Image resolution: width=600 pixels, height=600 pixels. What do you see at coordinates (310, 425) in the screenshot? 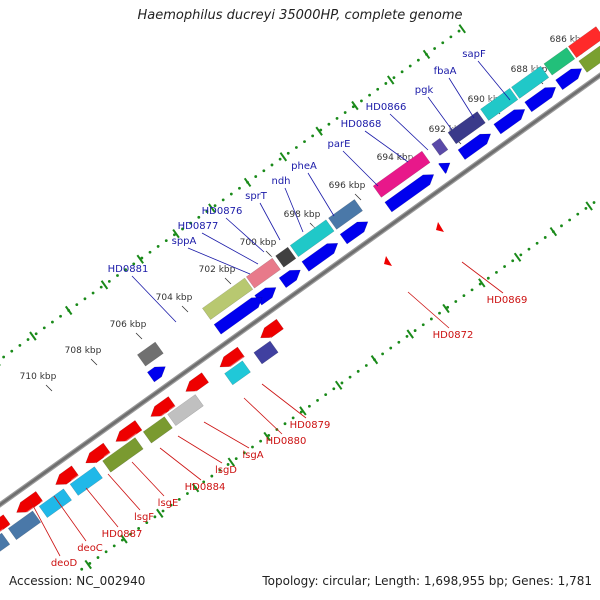
I see `reverse-gene-label: HD0879` at bounding box center [310, 425].